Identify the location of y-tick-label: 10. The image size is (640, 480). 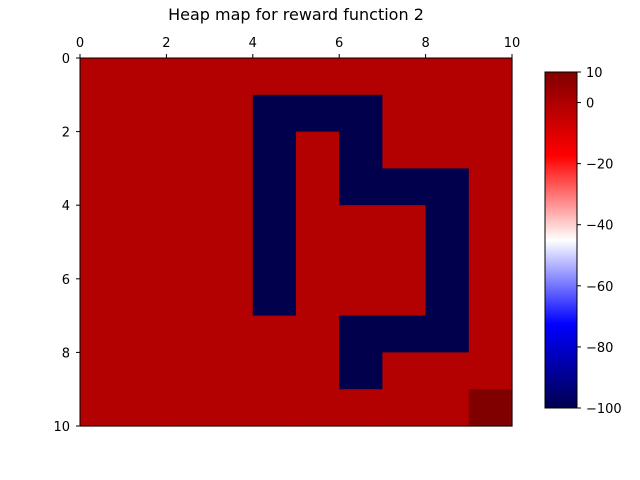
(61, 427).